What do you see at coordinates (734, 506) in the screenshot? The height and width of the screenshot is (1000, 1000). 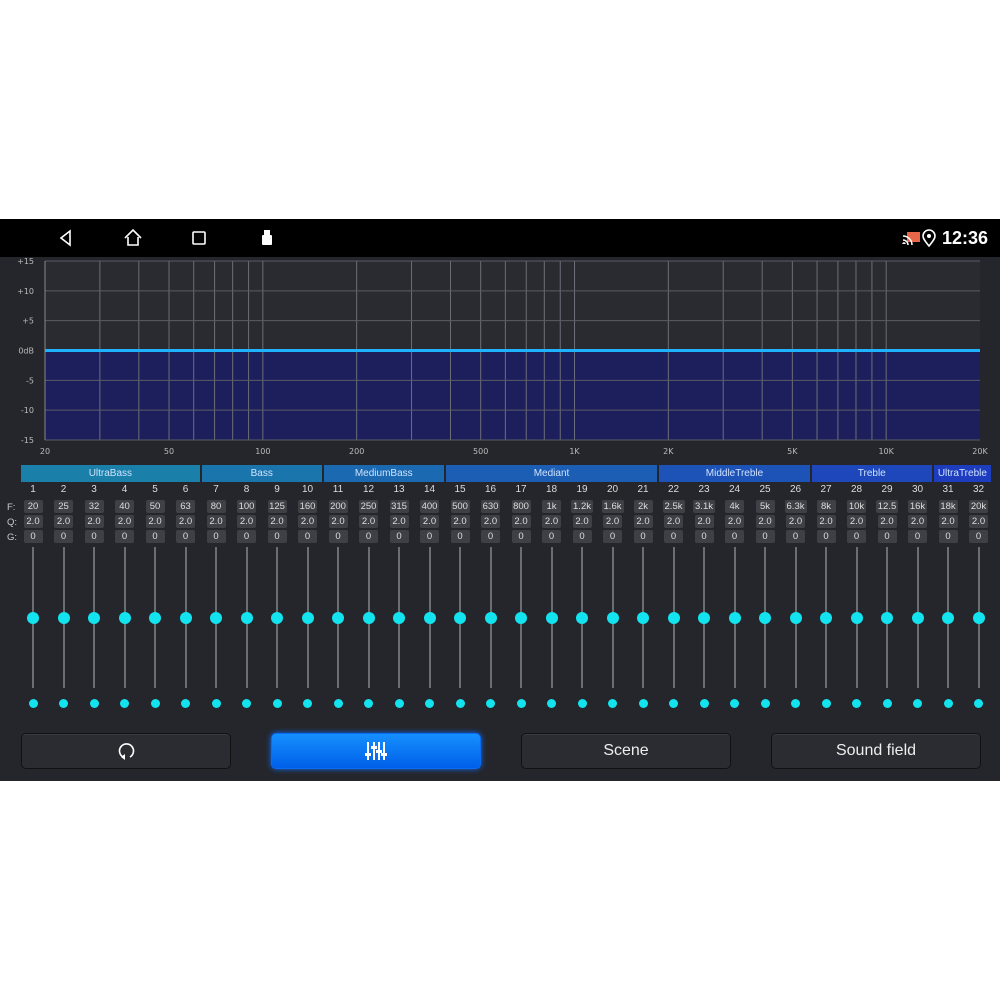 I see `frequency-field: 4k` at bounding box center [734, 506].